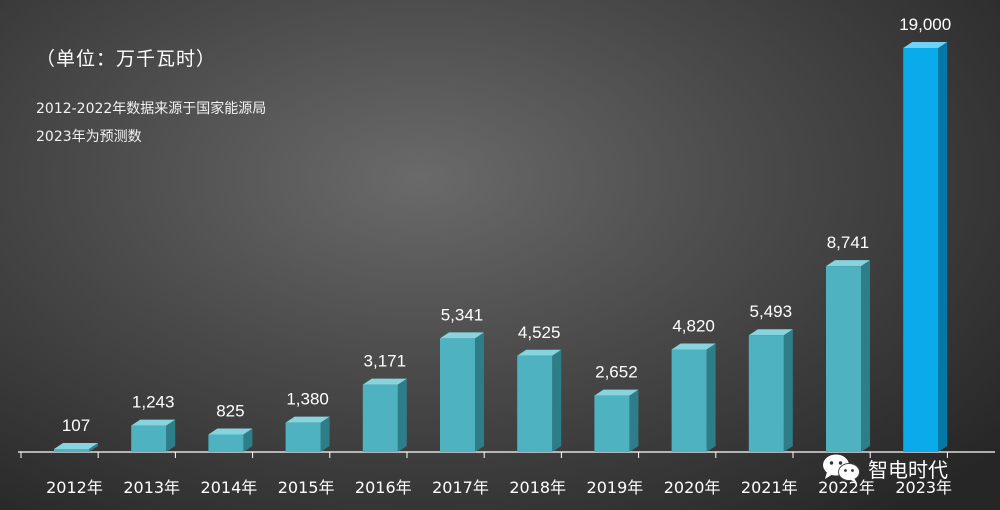  I want to click on bar-2015, so click(307, 434).